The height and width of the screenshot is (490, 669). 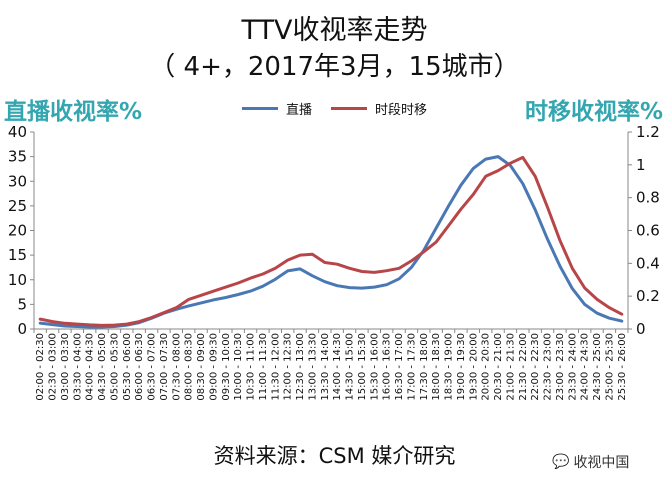 I want to click on x-tick-label: 17:00 - 17:30, so click(x=411, y=367).